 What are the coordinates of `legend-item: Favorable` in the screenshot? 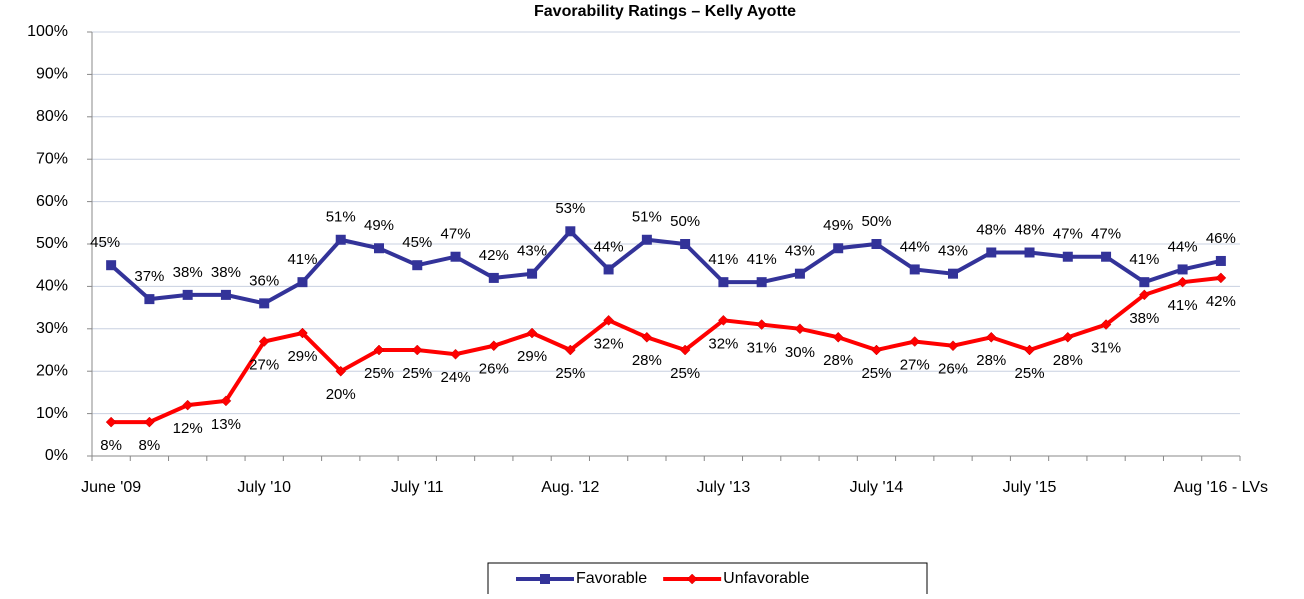 It's located at (581, 578).